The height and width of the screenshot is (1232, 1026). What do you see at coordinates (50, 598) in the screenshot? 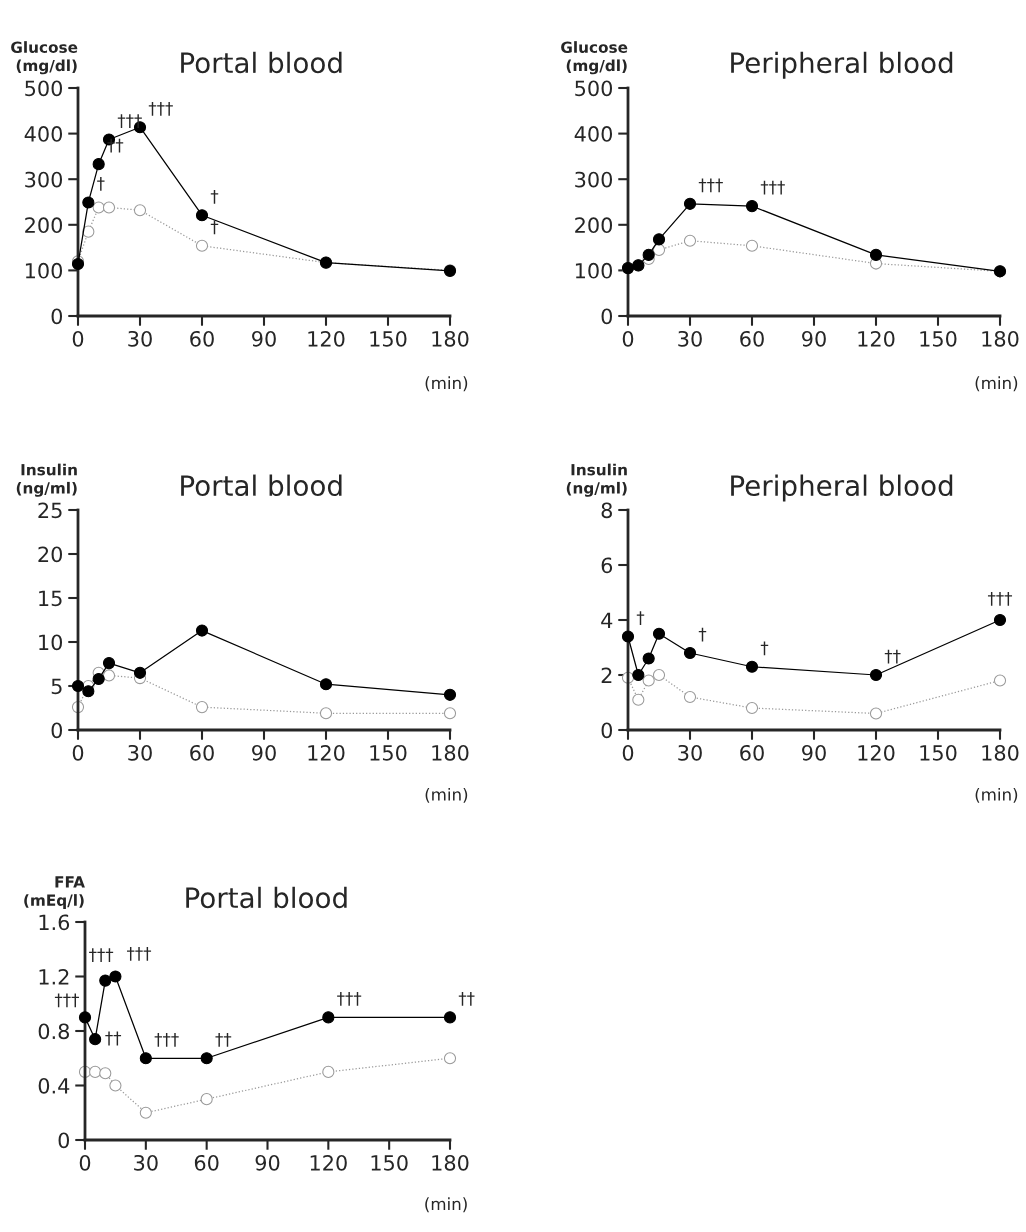
I see `y-tick-label: 15` at bounding box center [50, 598].